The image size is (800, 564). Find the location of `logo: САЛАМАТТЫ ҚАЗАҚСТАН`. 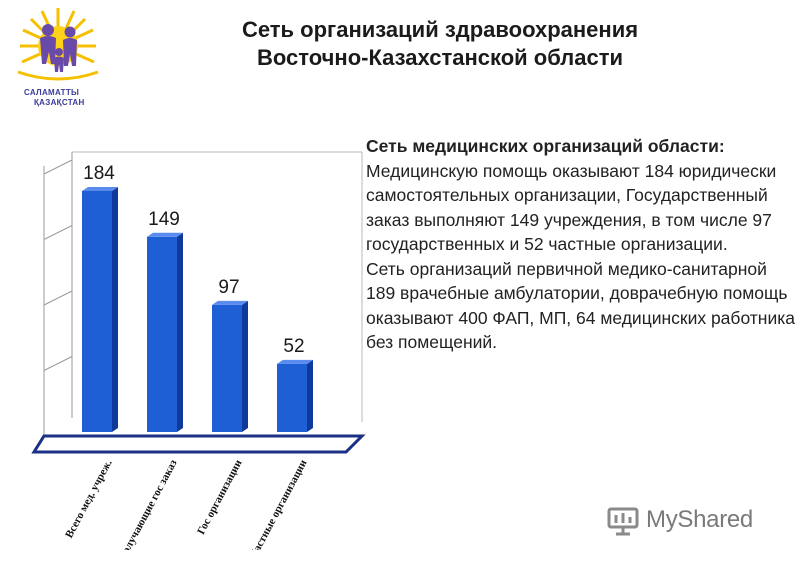

logo: САЛАМАТТЫ ҚАЗАҚСТАН is located at coordinates (58, 56).